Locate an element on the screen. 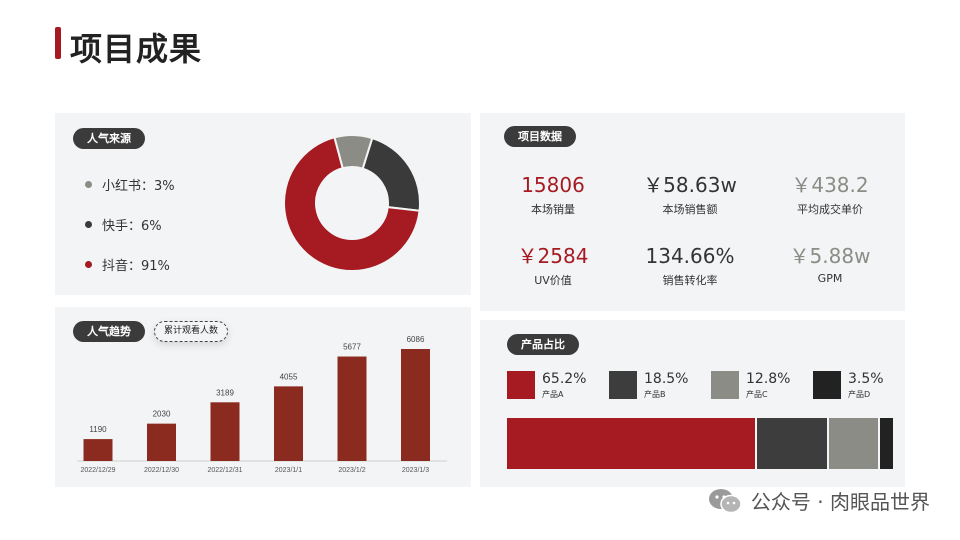  share-legend-product-a: 65.2% 产品A is located at coordinates (546, 385).